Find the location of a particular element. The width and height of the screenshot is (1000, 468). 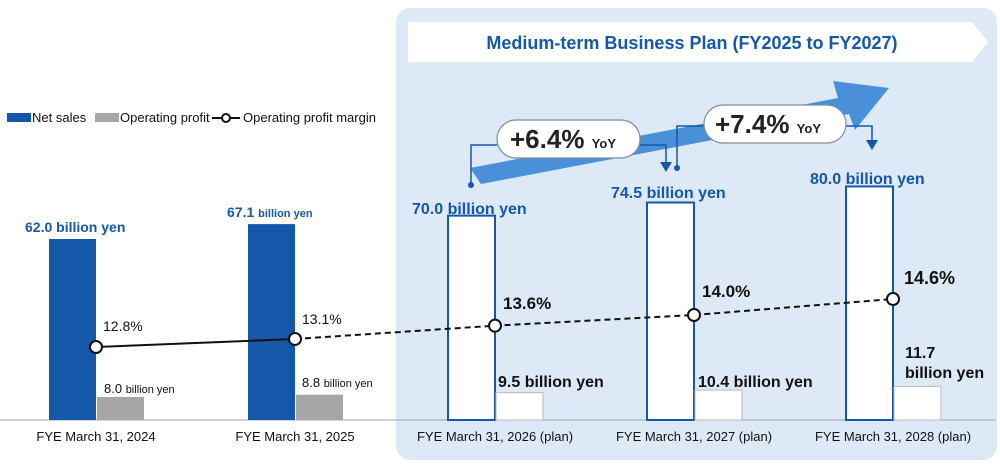

legend-margin-marker is located at coordinates (226, 118).